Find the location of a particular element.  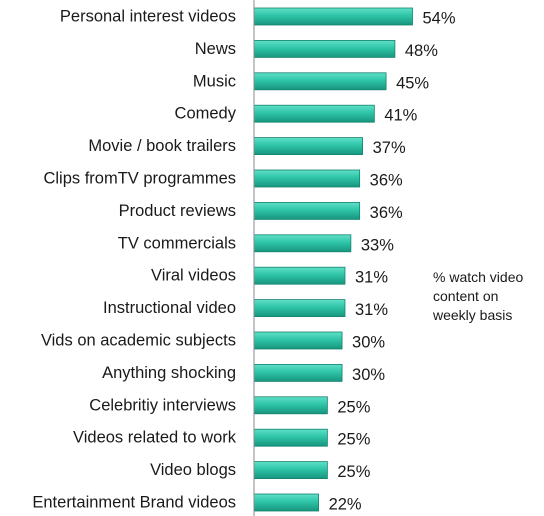

value-label-product-reviews: 36% is located at coordinates (386, 213).